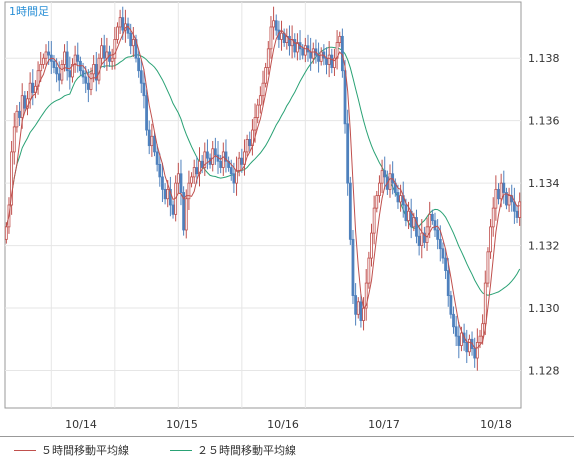 This screenshot has width=574, height=463. Describe the element at coordinates (182, 424) in the screenshot. I see `x-tick-label: 10/15` at that location.